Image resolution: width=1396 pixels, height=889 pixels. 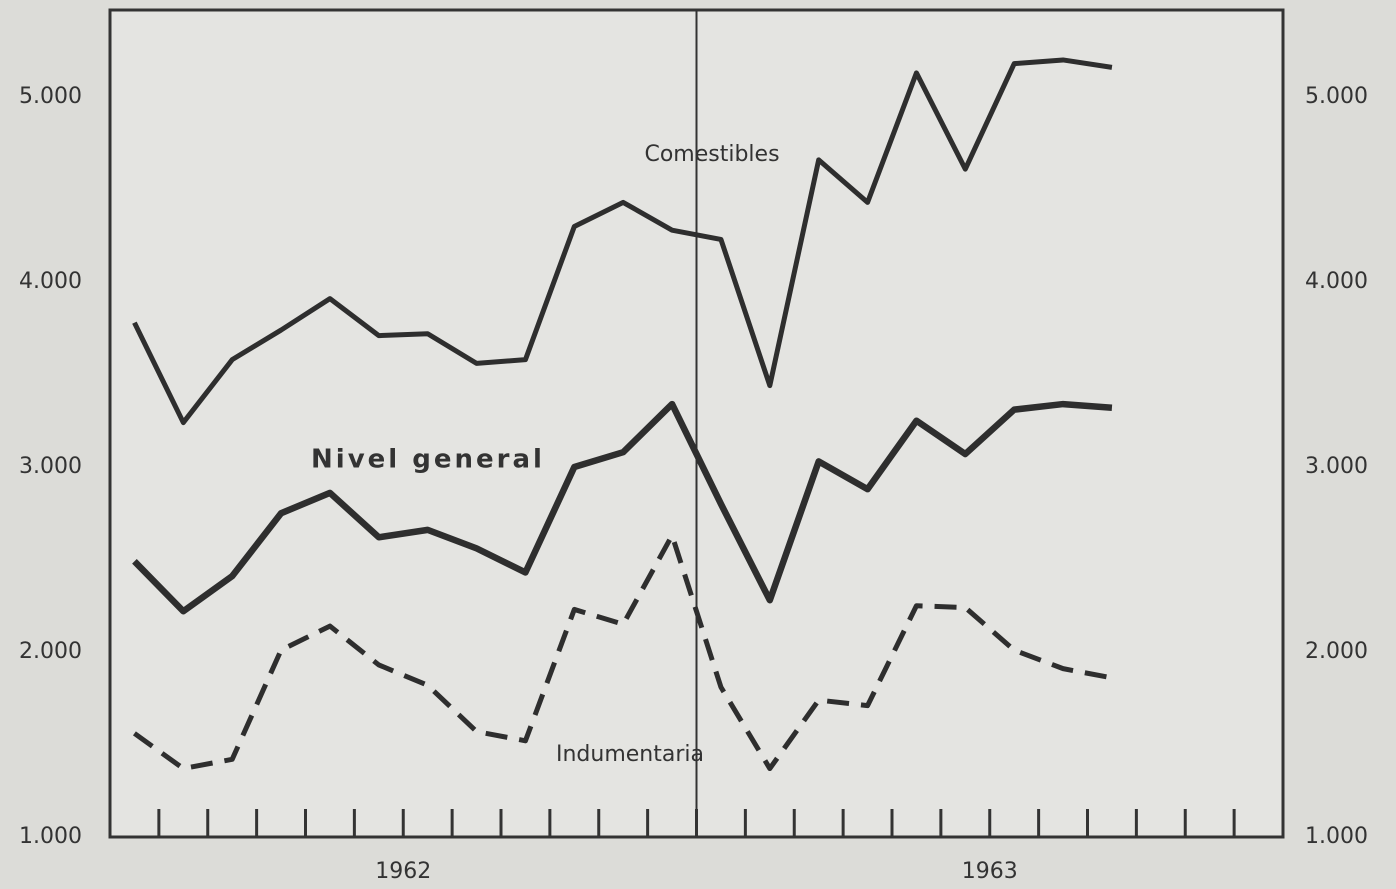 I want to click on y2-tick-label: 1.000, so click(x=1336, y=836).